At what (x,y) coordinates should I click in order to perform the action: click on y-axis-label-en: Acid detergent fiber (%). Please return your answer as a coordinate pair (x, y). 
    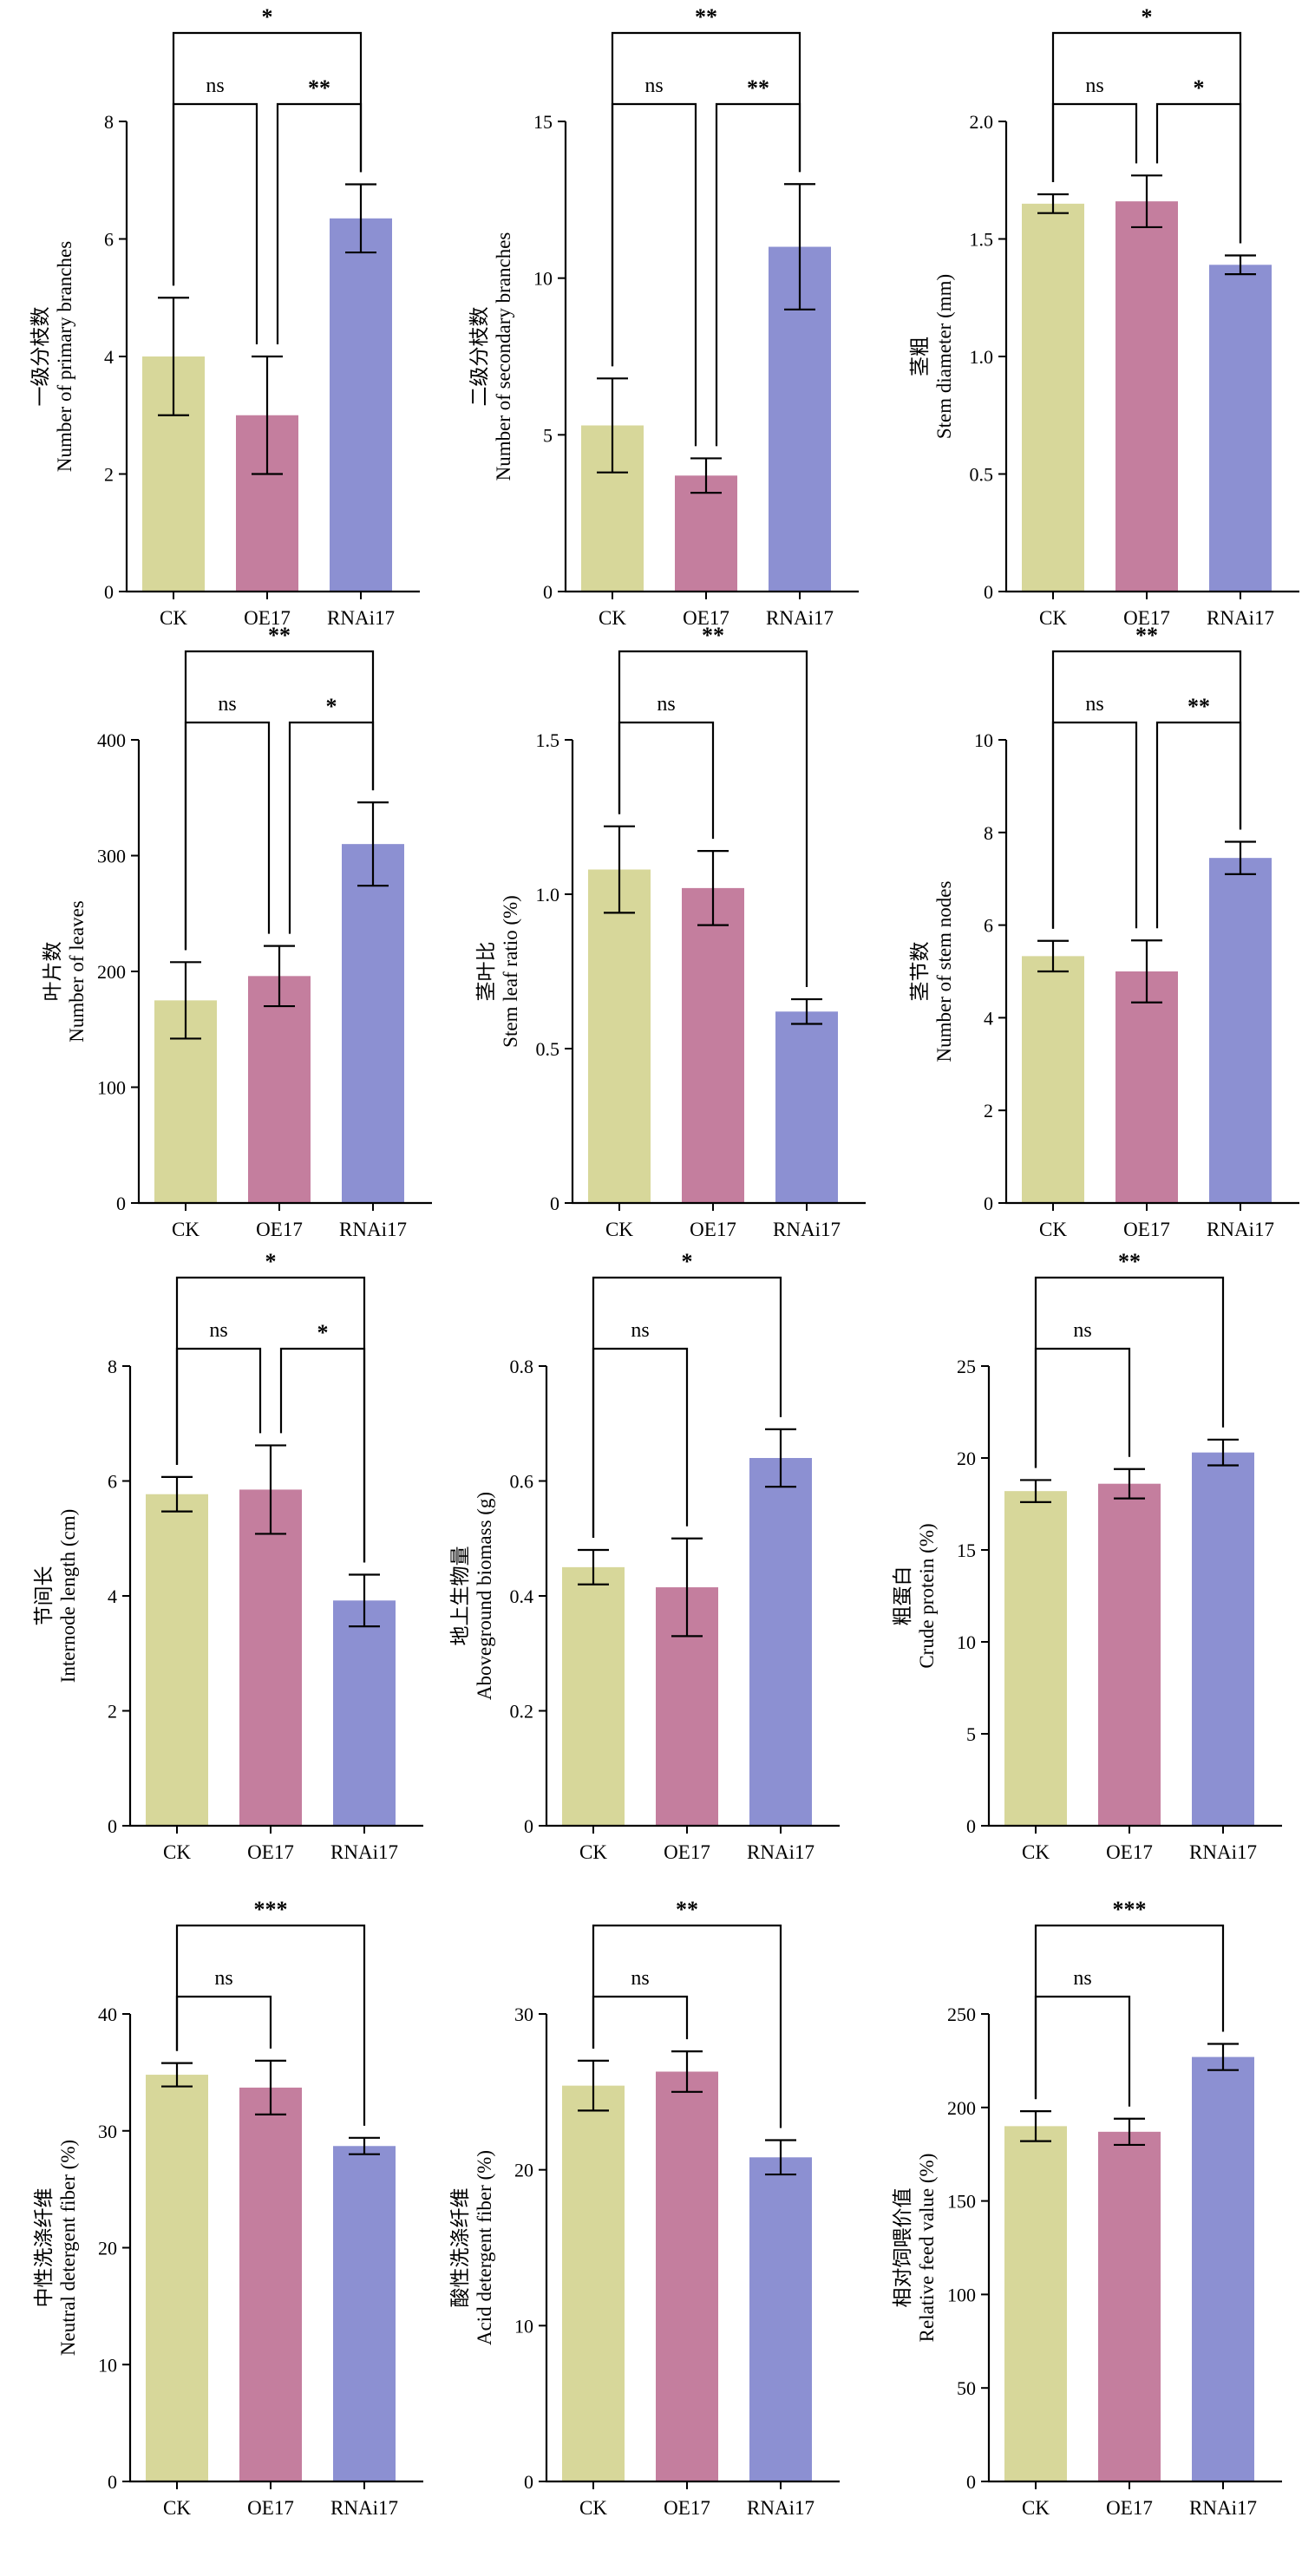
    Looking at the image, I should click on (484, 2247).